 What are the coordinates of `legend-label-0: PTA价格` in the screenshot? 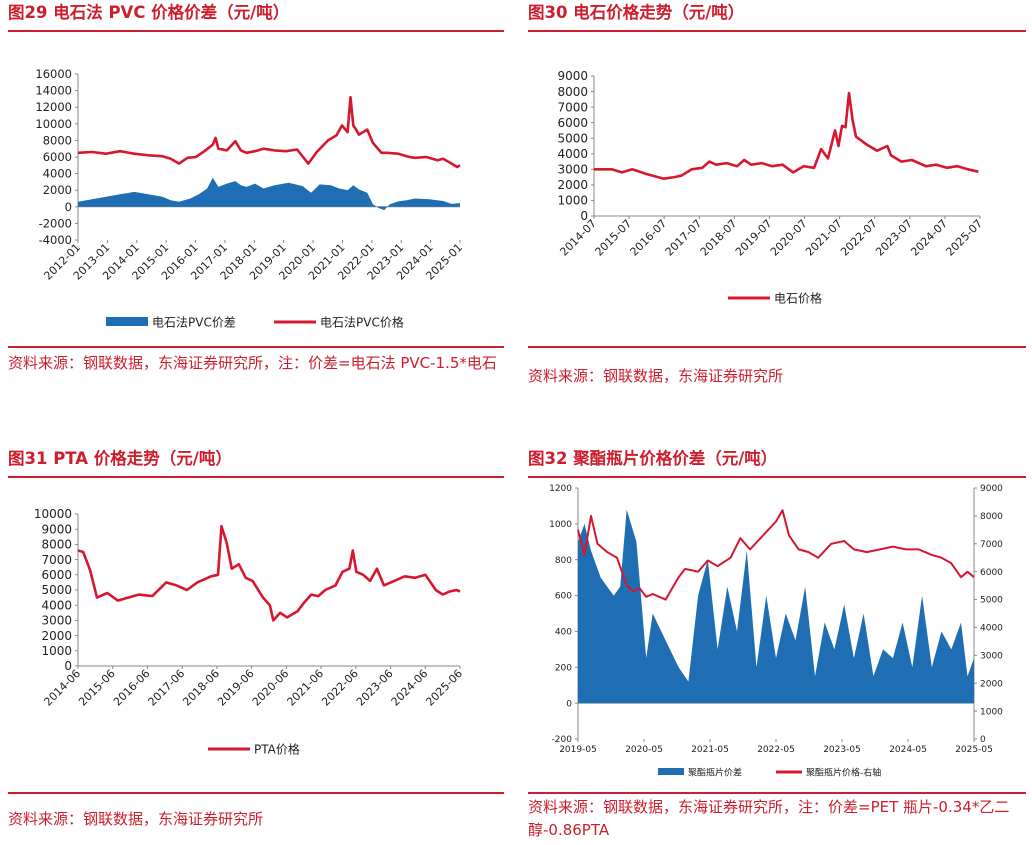 It's located at (277, 749).